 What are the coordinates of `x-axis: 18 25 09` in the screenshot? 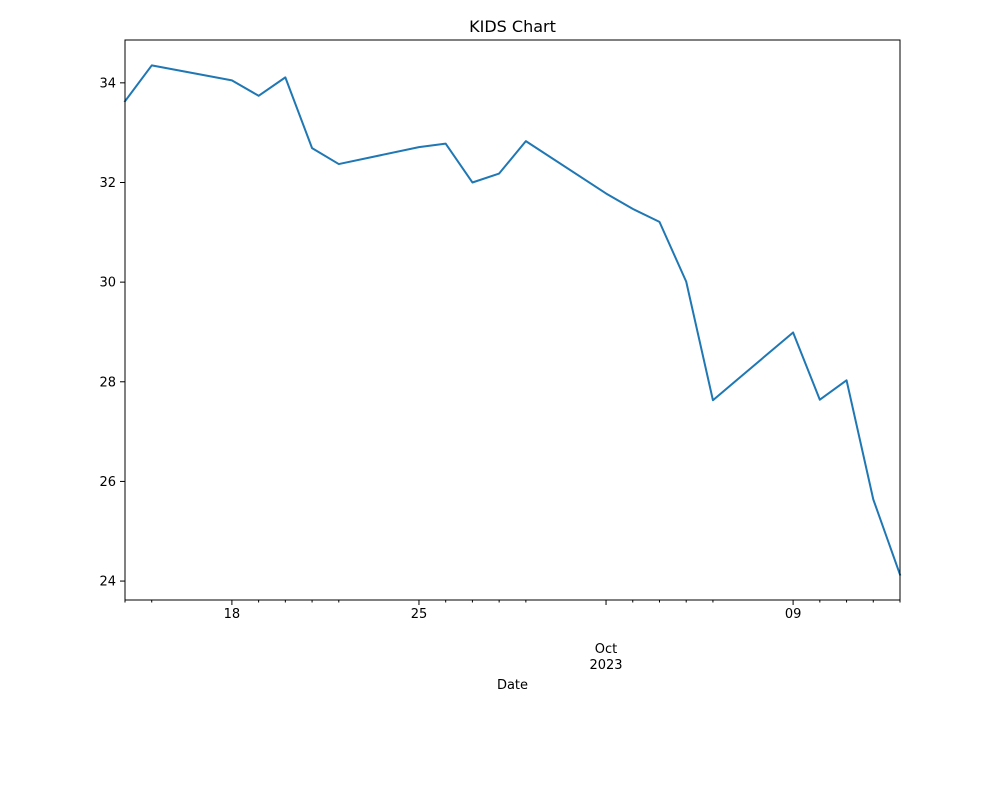 It's located at (512, 611).